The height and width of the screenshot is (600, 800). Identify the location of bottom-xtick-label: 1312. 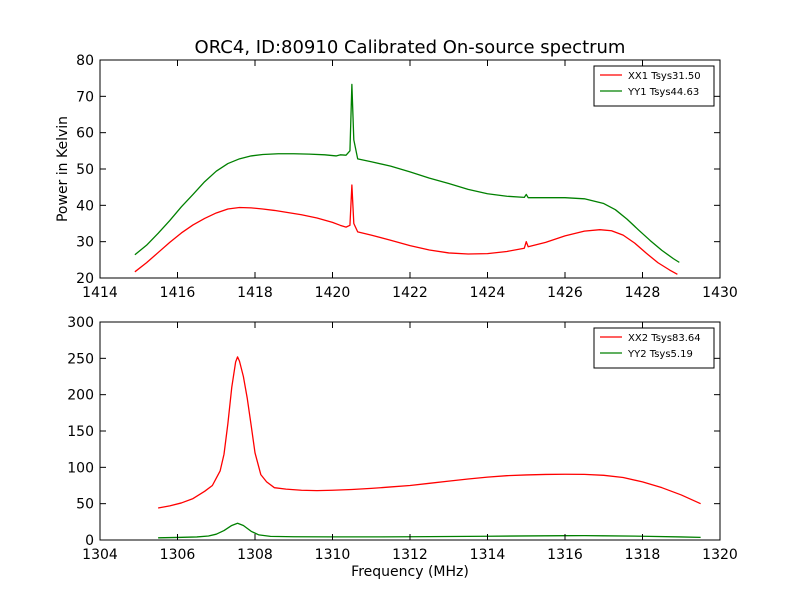
(410, 555).